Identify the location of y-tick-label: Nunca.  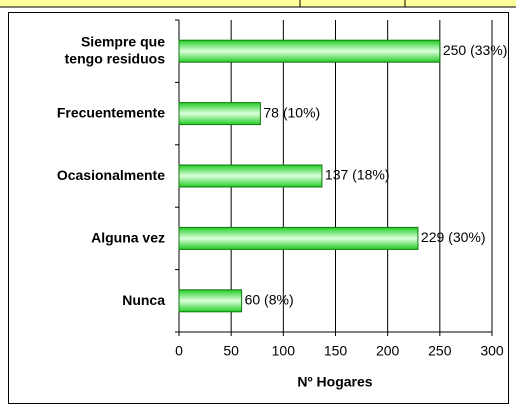
(143, 300).